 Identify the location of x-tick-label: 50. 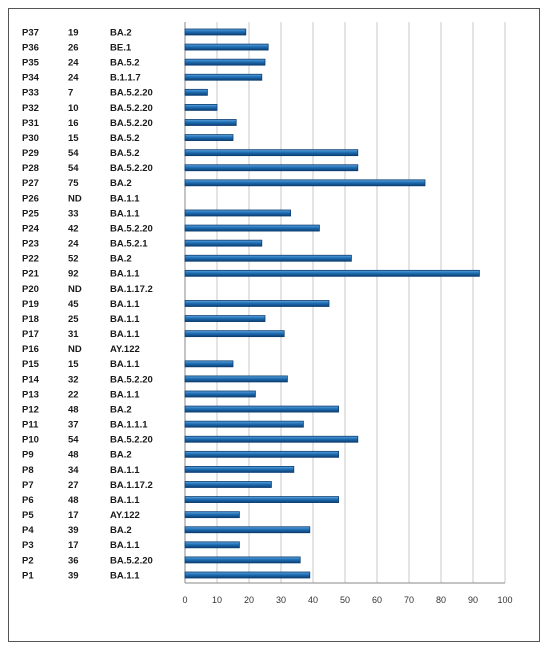
(345, 600).